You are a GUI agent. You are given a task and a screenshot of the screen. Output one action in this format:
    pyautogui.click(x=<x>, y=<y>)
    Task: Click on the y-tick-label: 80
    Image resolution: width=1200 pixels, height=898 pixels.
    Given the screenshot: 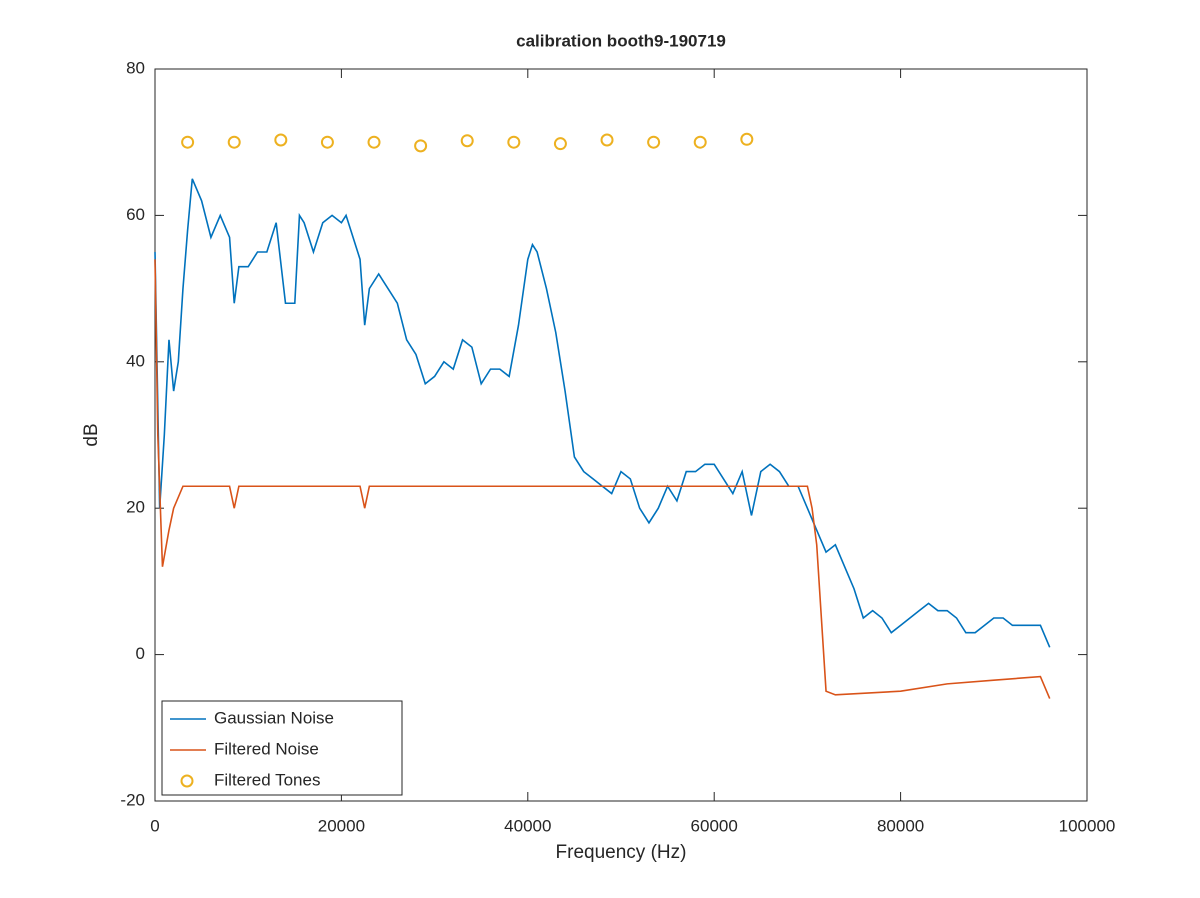 What is the action you would take?
    pyautogui.click(x=135, y=67)
    